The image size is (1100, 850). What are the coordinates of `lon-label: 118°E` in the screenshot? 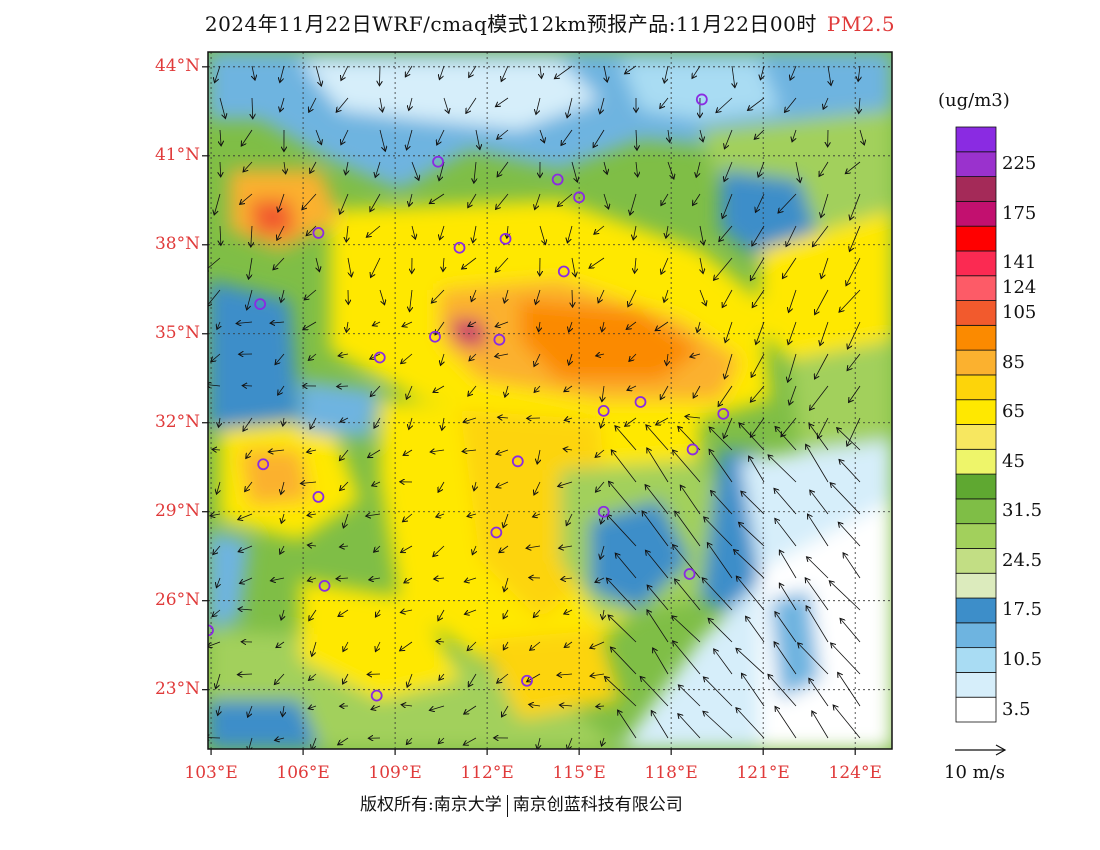 It's located at (671, 773).